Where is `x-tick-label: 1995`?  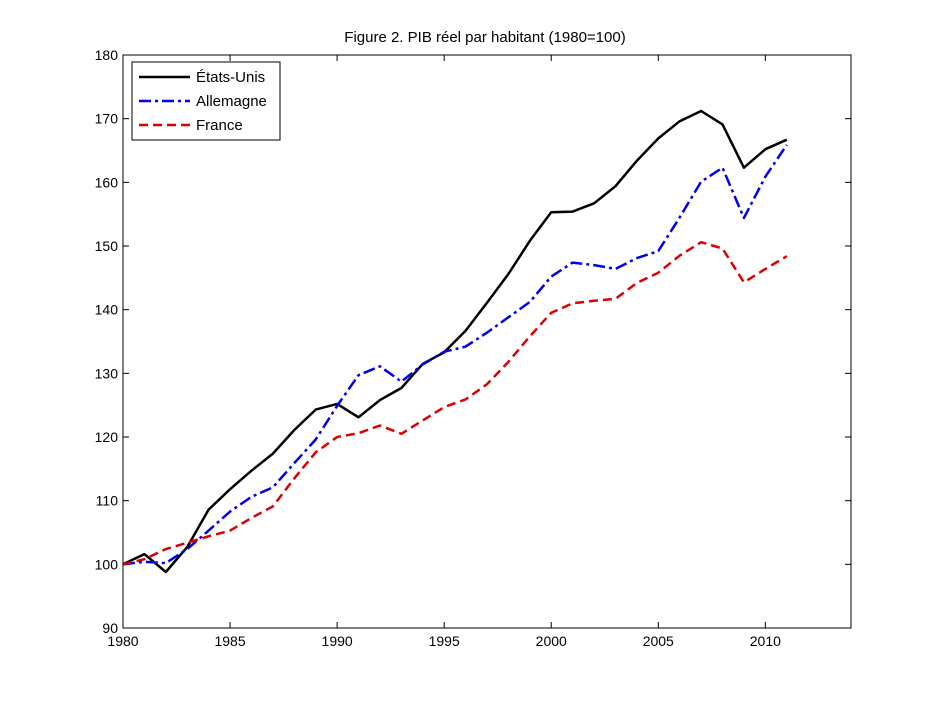
x-tick-label: 1995 is located at coordinates (444, 641).